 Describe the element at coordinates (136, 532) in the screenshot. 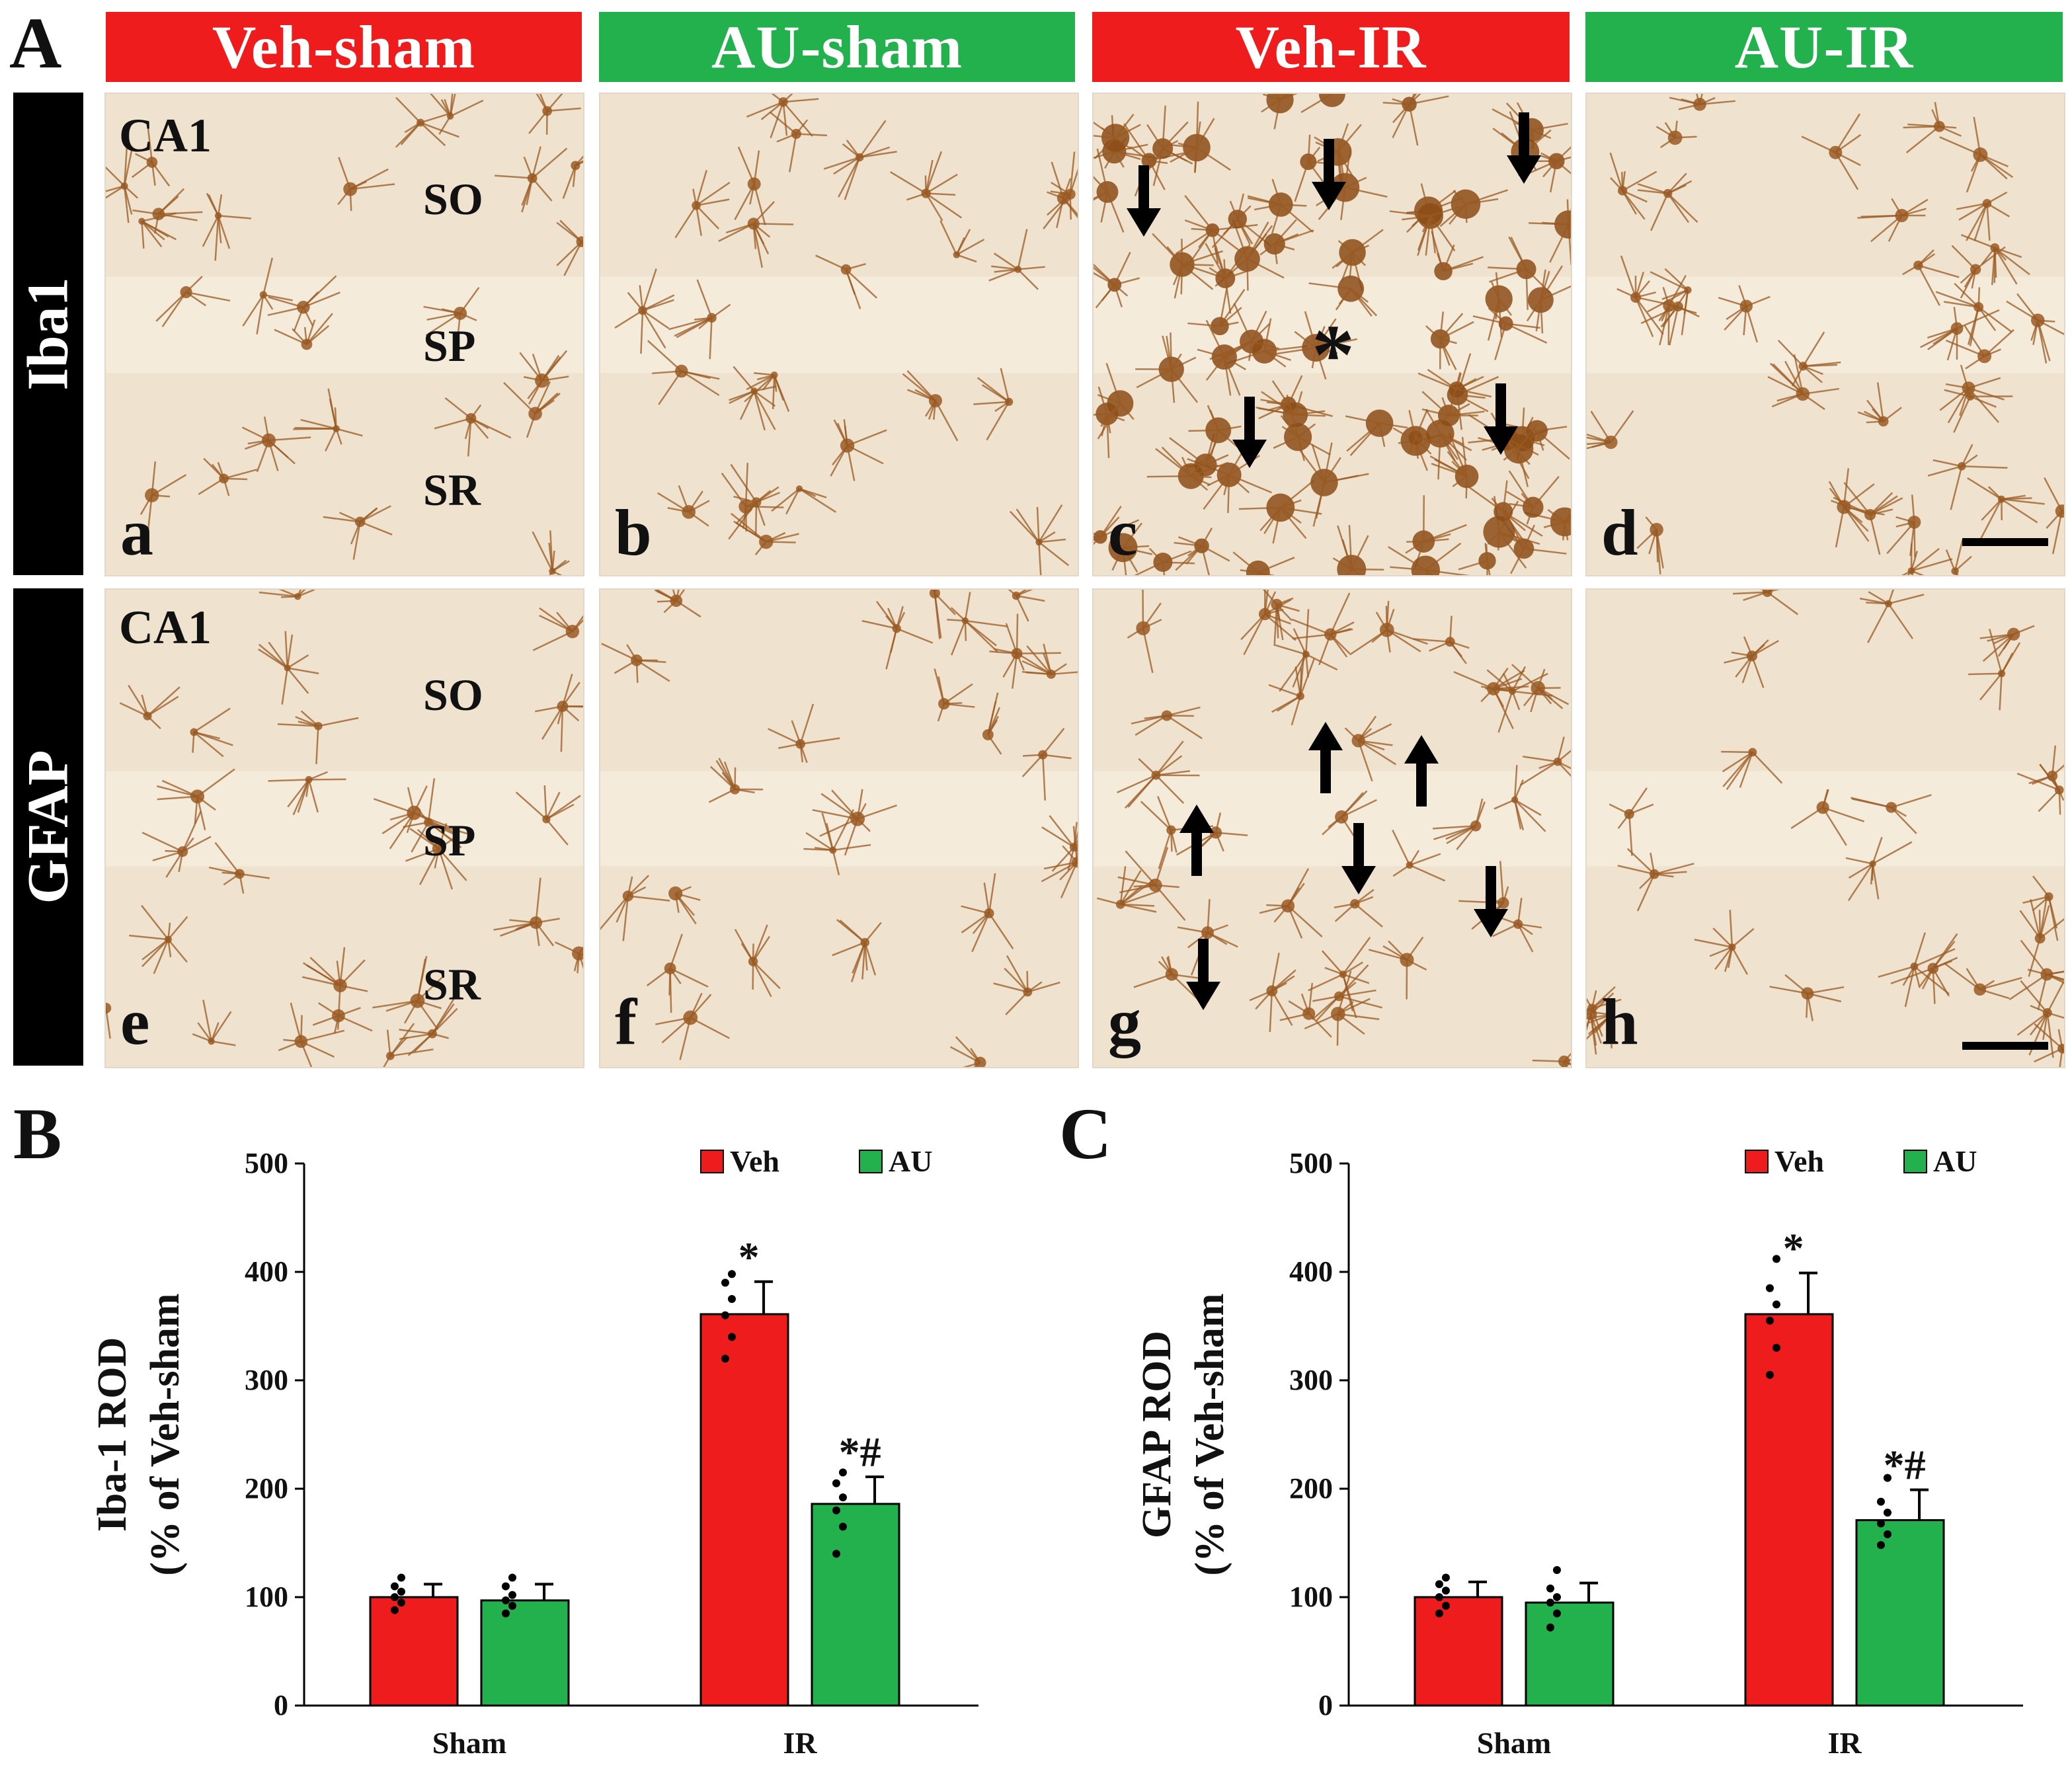

I see `sublabel-a: a` at that location.